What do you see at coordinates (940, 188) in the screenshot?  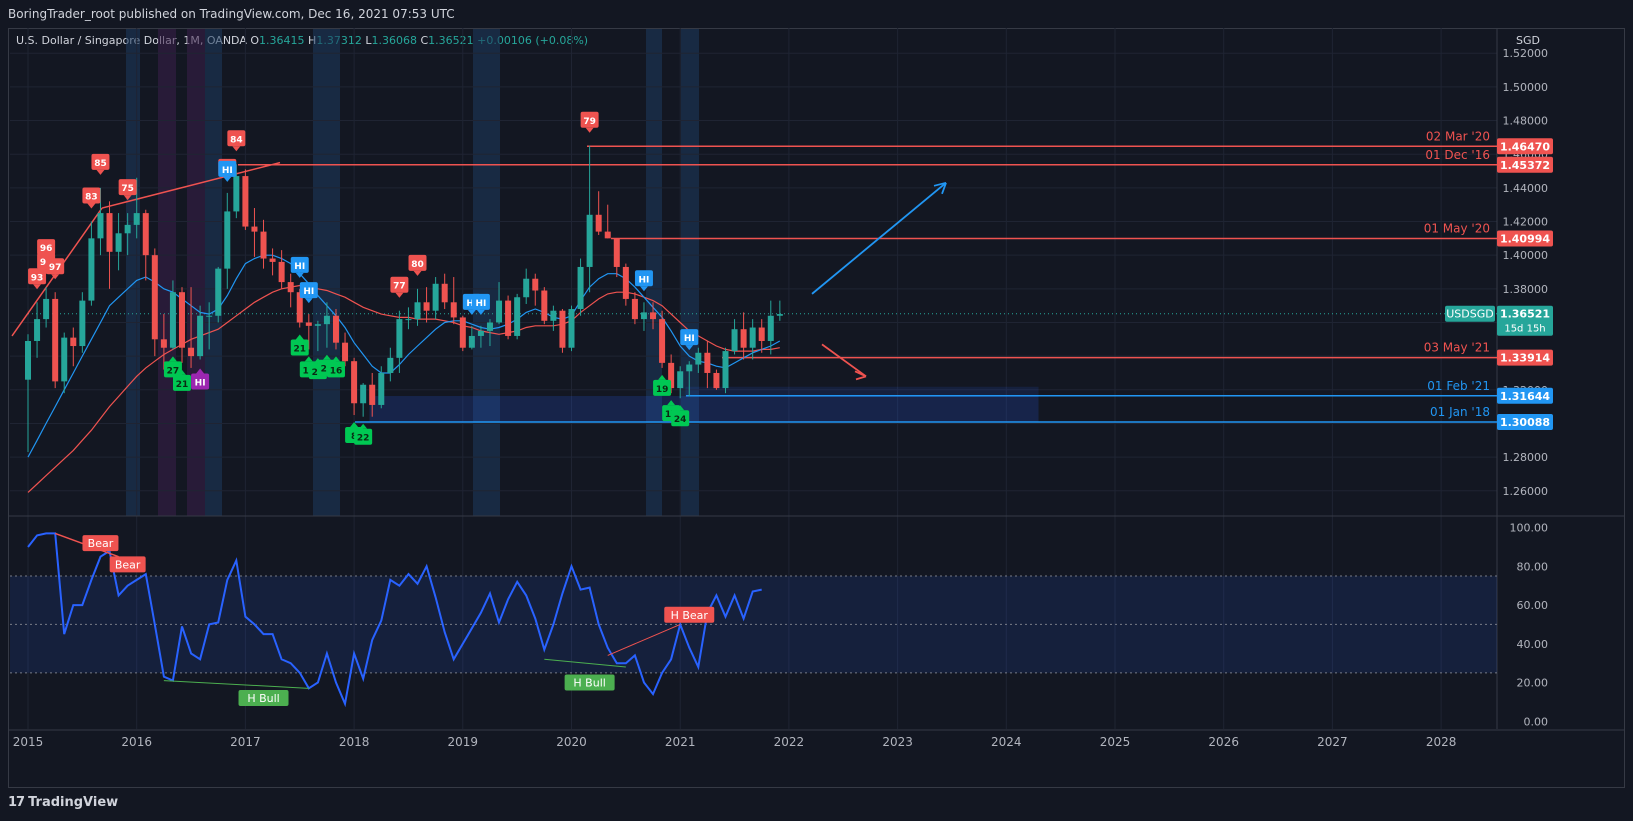 I see `arrow-head-icon` at bounding box center [940, 188].